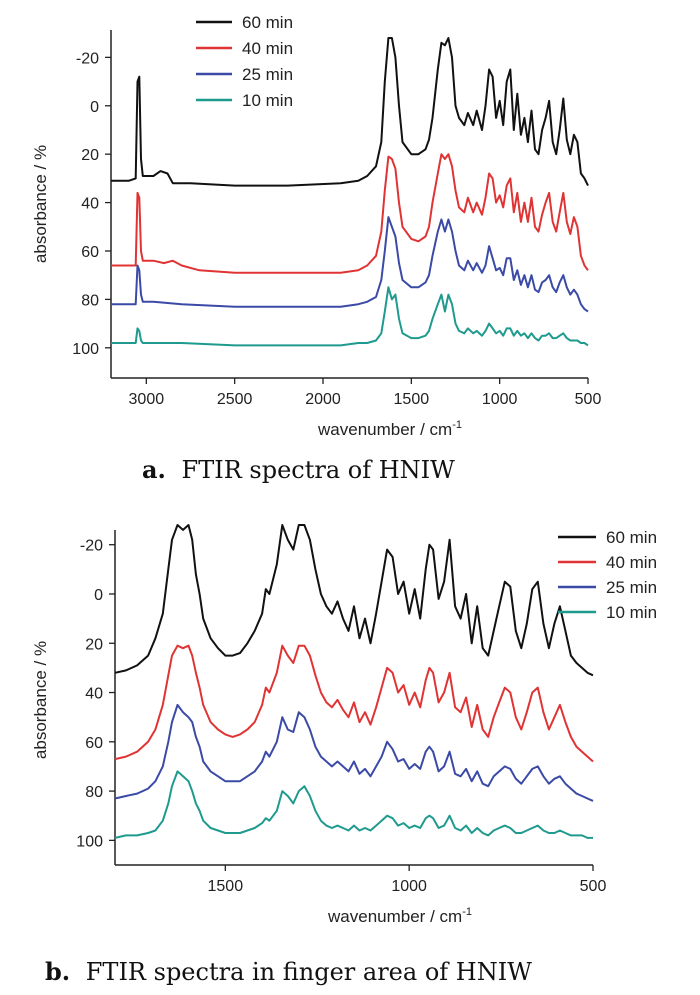 This screenshot has width=700, height=995. Describe the element at coordinates (98, 595) in the screenshot. I see `chart-b-y-tick-label: 0` at that location.